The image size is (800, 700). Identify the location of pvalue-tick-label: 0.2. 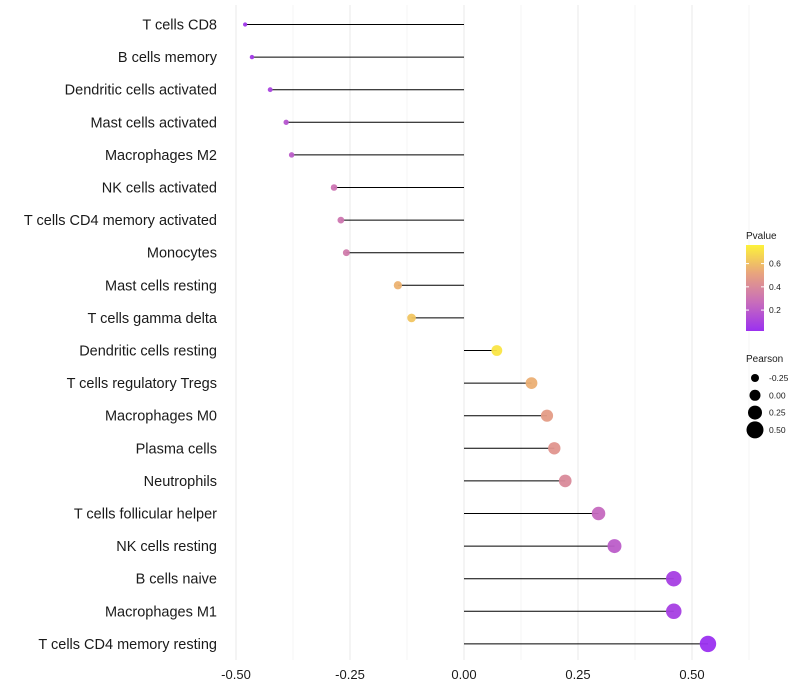
(775, 310).